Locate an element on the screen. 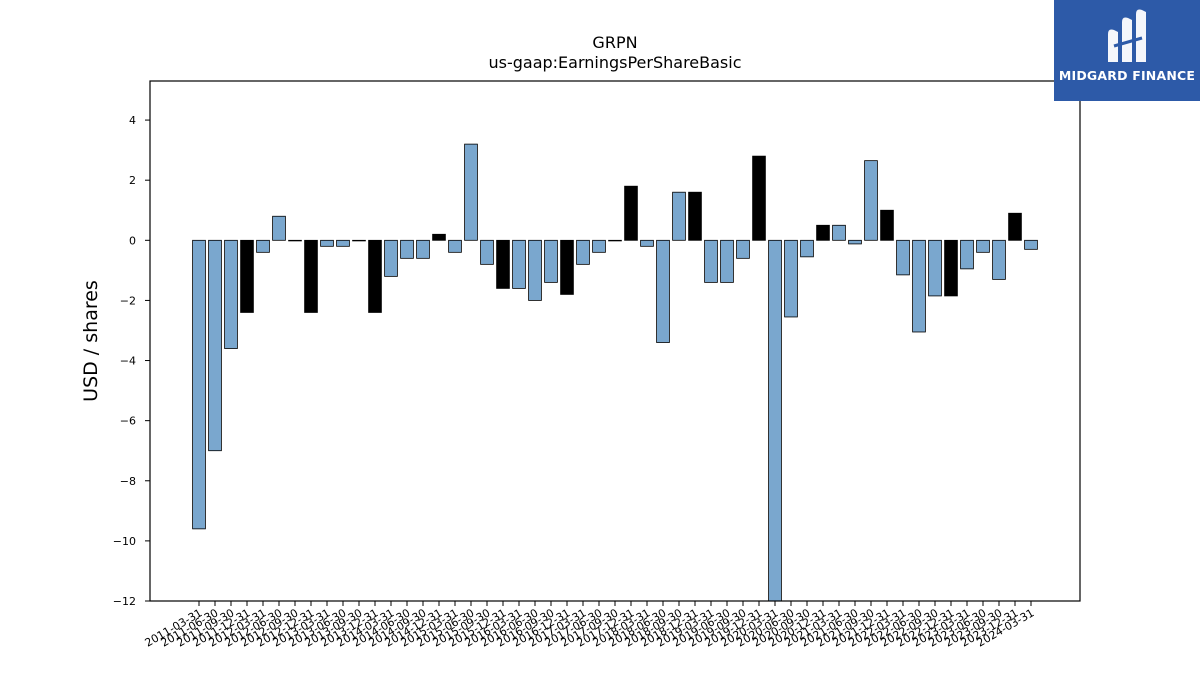  y-tick-label: −4 is located at coordinates (128, 361).